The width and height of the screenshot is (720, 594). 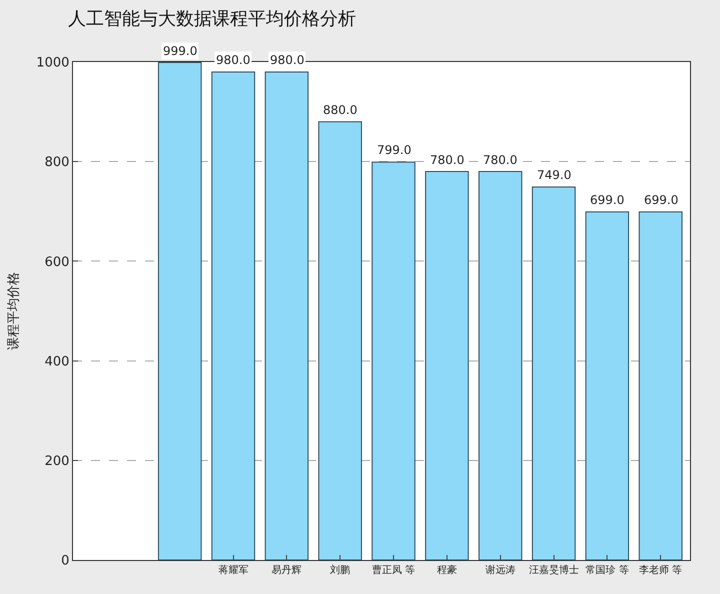 What do you see at coordinates (394, 150) in the screenshot?
I see `data-label: 799.0` at bounding box center [394, 150].